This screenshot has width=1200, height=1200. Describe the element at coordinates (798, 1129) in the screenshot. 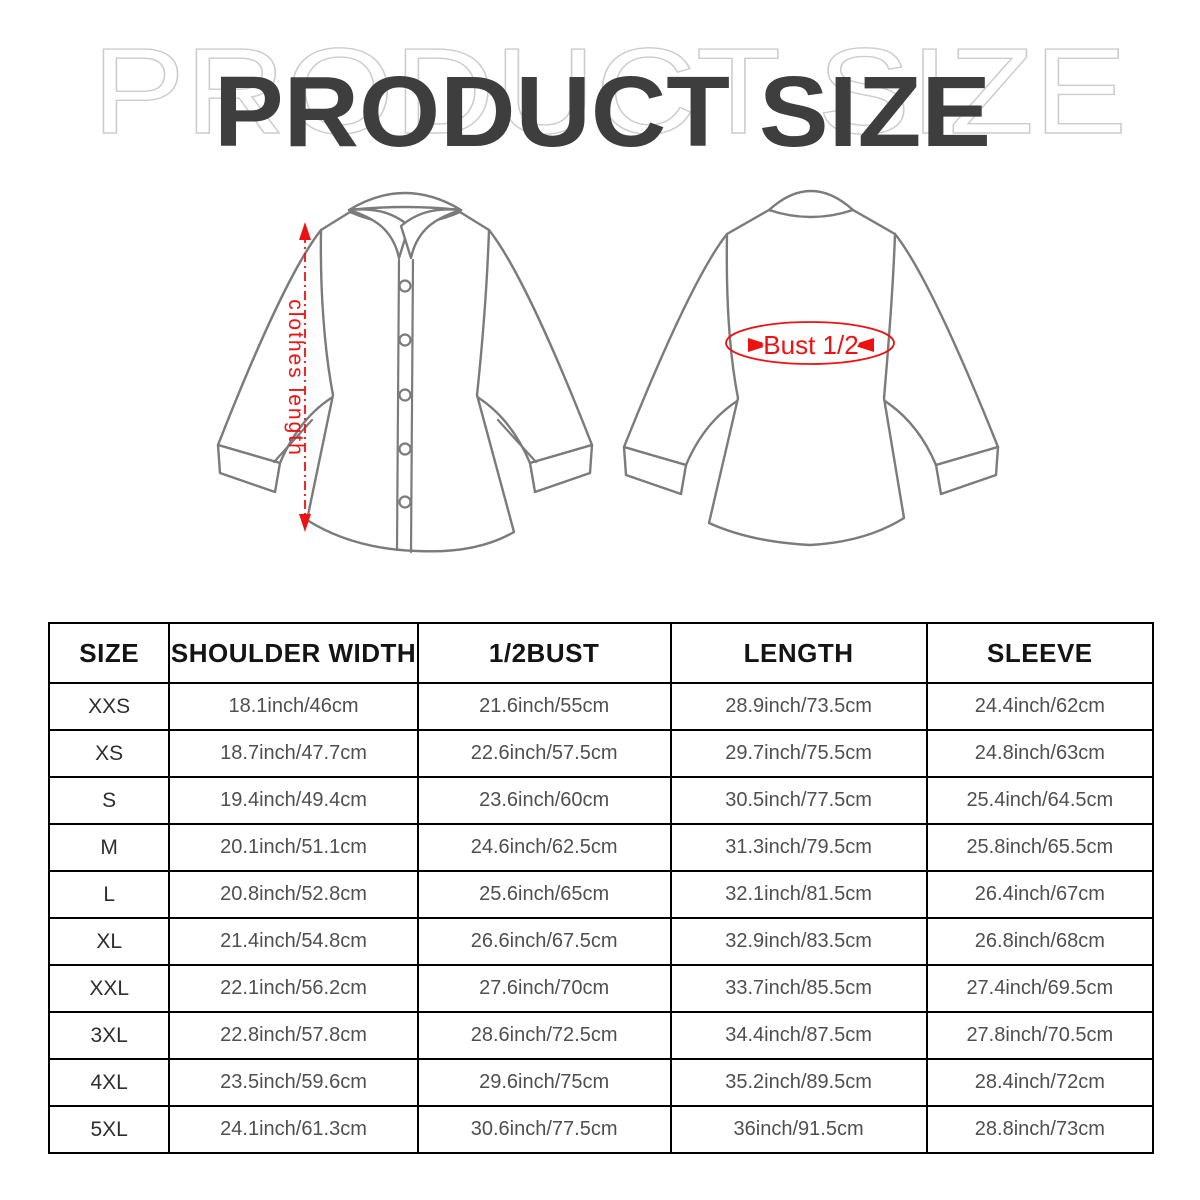

I see `measurement-cell: 36inch/91.5cm` at that location.